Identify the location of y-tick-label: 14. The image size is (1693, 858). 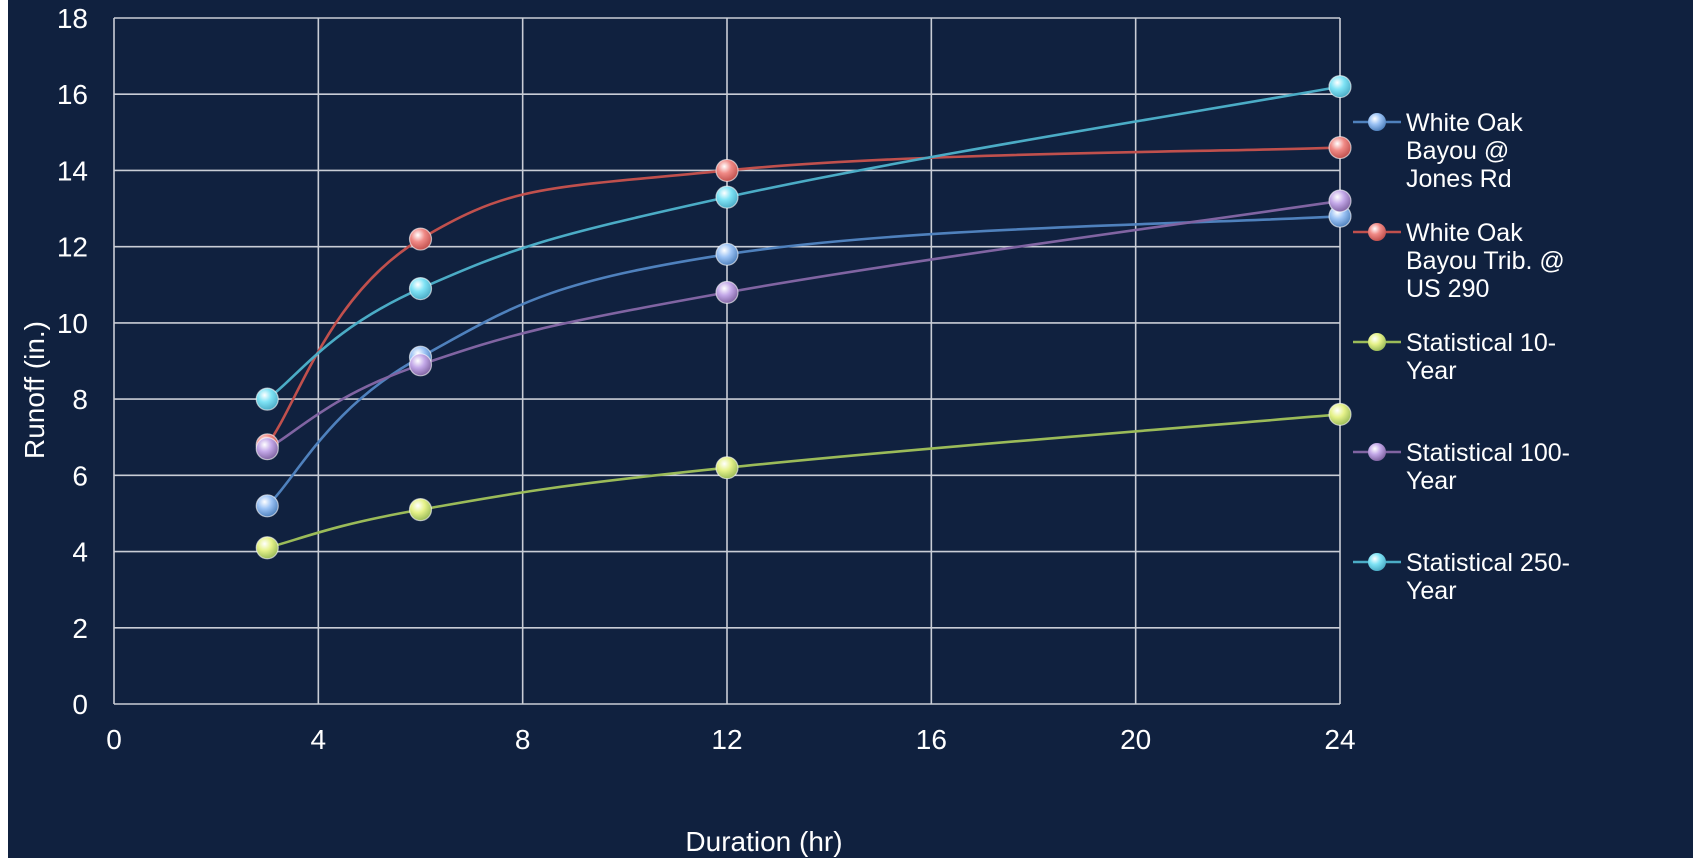
(72, 170).